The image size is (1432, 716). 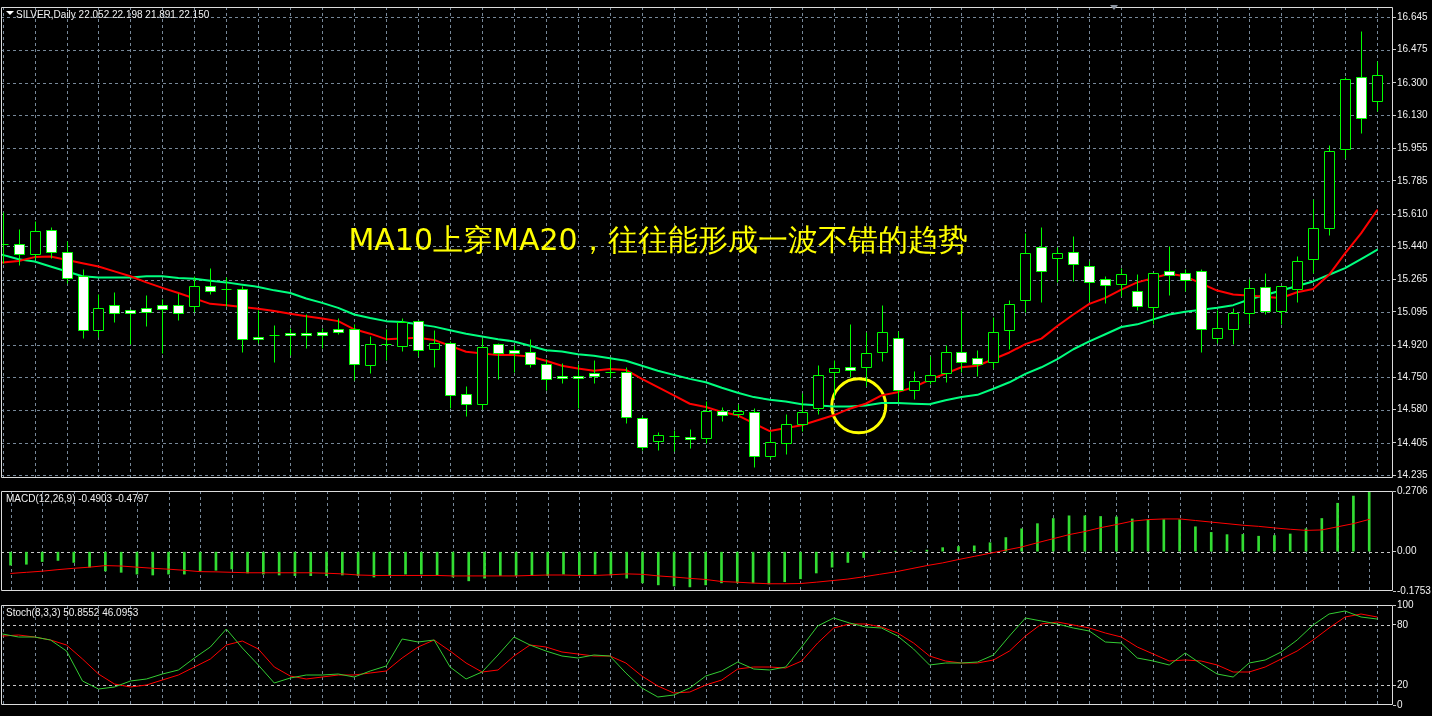 I want to click on y-tick-label: 15.610, so click(x=1413, y=213).